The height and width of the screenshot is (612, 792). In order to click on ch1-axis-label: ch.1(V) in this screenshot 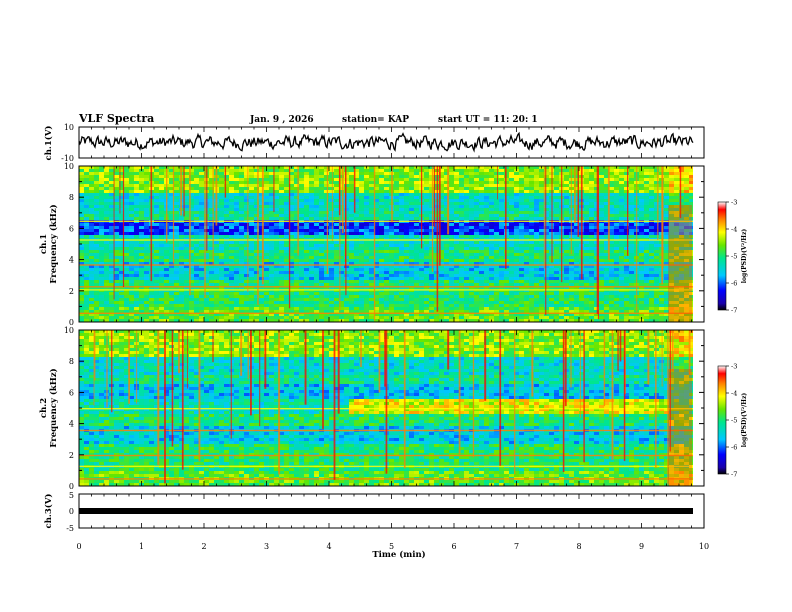, I will do `click(48, 143)`.